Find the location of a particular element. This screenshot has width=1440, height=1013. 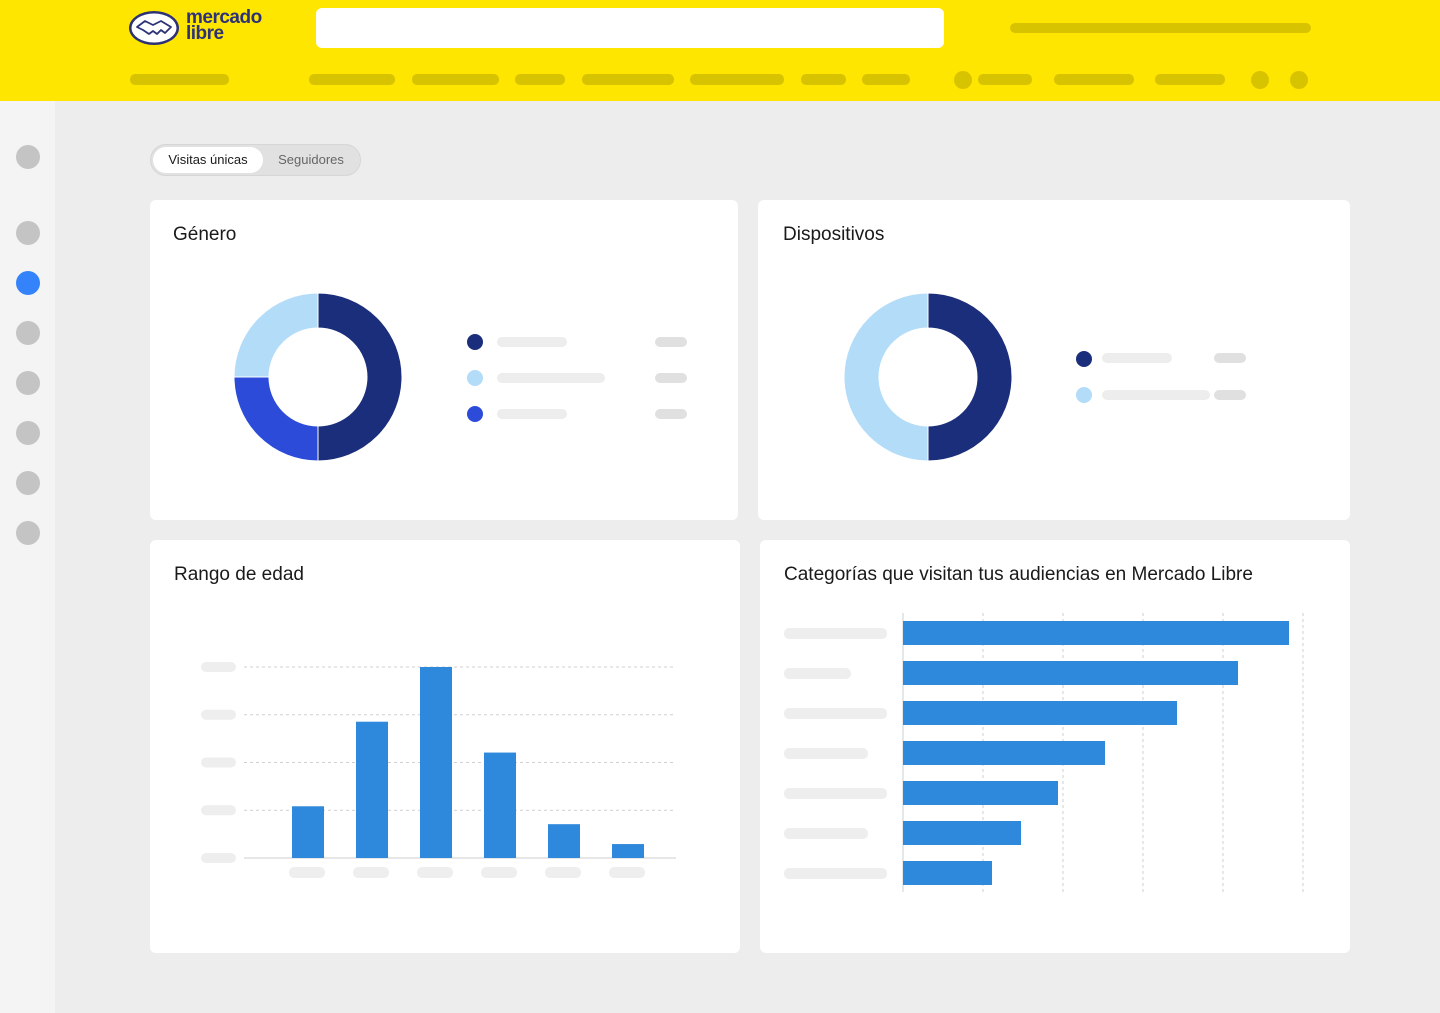

logo-text-line-2: libre is located at coordinates (205, 33).